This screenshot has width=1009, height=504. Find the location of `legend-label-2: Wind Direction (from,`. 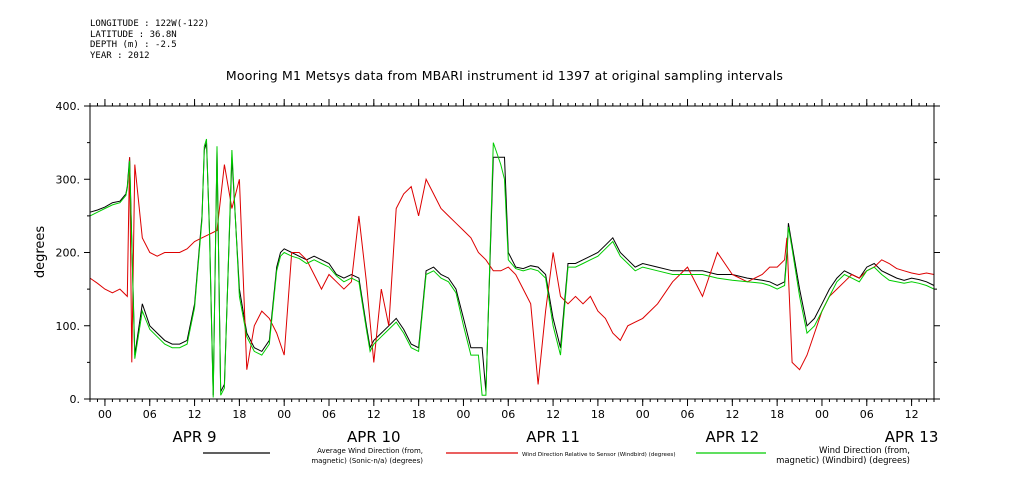

legend-label-2: Wind Direction (from, is located at coordinates (864, 451).